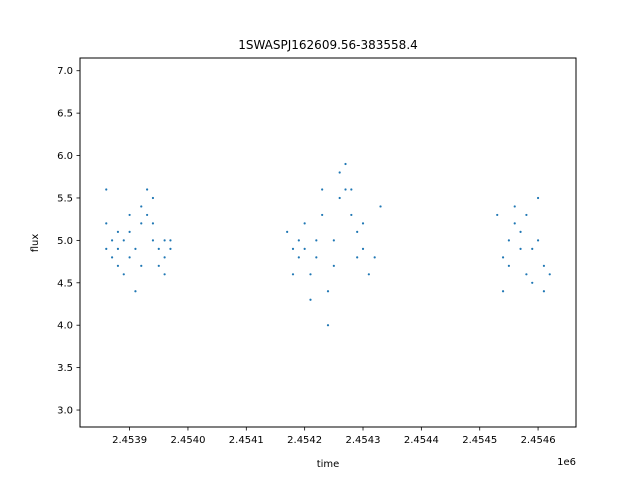  What do you see at coordinates (304, 440) in the screenshot?
I see `x-tick-label: 2.4542` at bounding box center [304, 440].